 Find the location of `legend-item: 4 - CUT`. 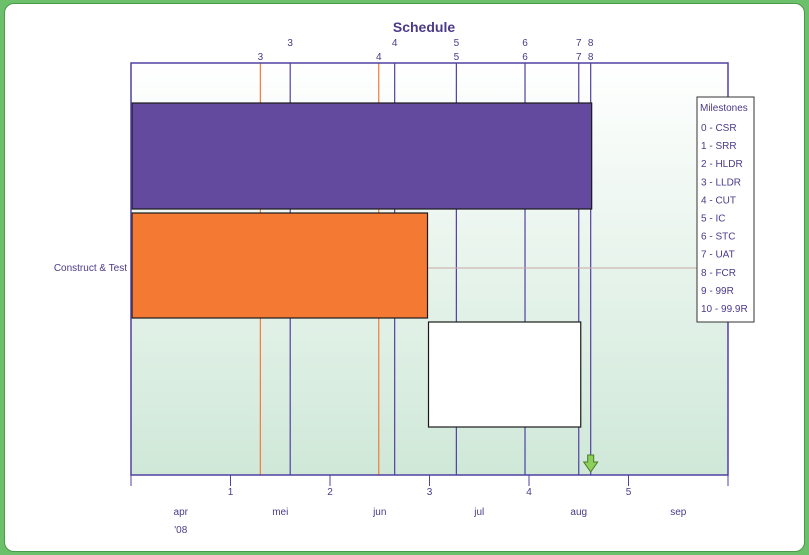

legend-item: 4 - CUT is located at coordinates (718, 200).